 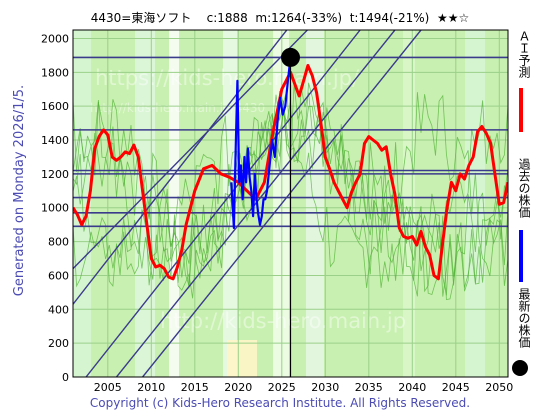 I want to click on header-mid: m:1264(-33%), so click(x=299, y=18).